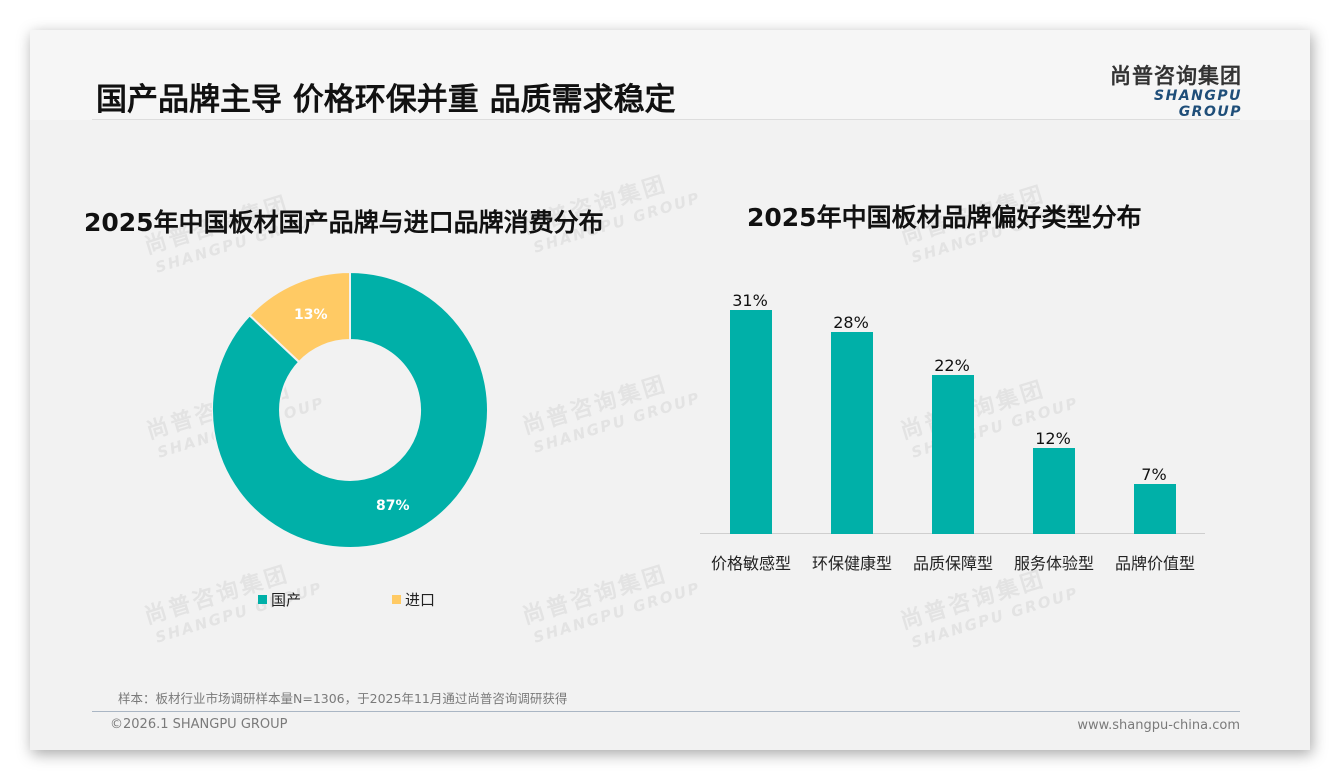 This screenshot has height=780, width=1340. Describe the element at coordinates (751, 422) in the screenshot. I see `bar-price-sensitive` at that location.